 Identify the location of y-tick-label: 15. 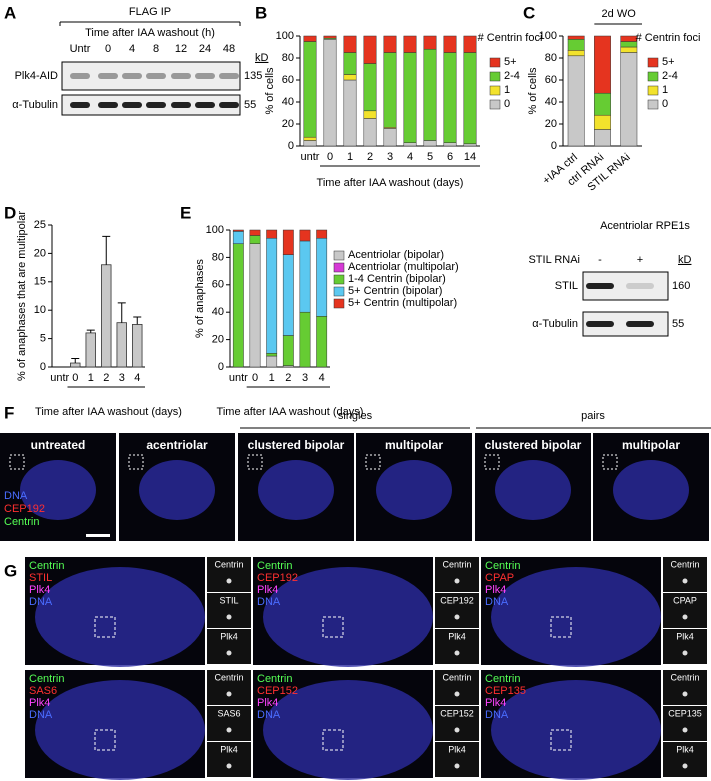
(40, 282).